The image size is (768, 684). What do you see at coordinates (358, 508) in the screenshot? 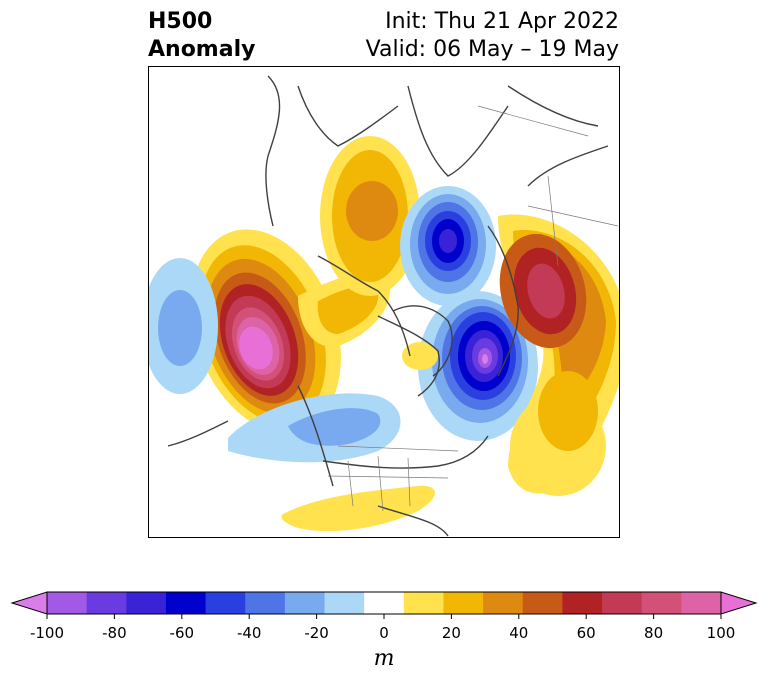
I see `seus-ridge` at bounding box center [358, 508].